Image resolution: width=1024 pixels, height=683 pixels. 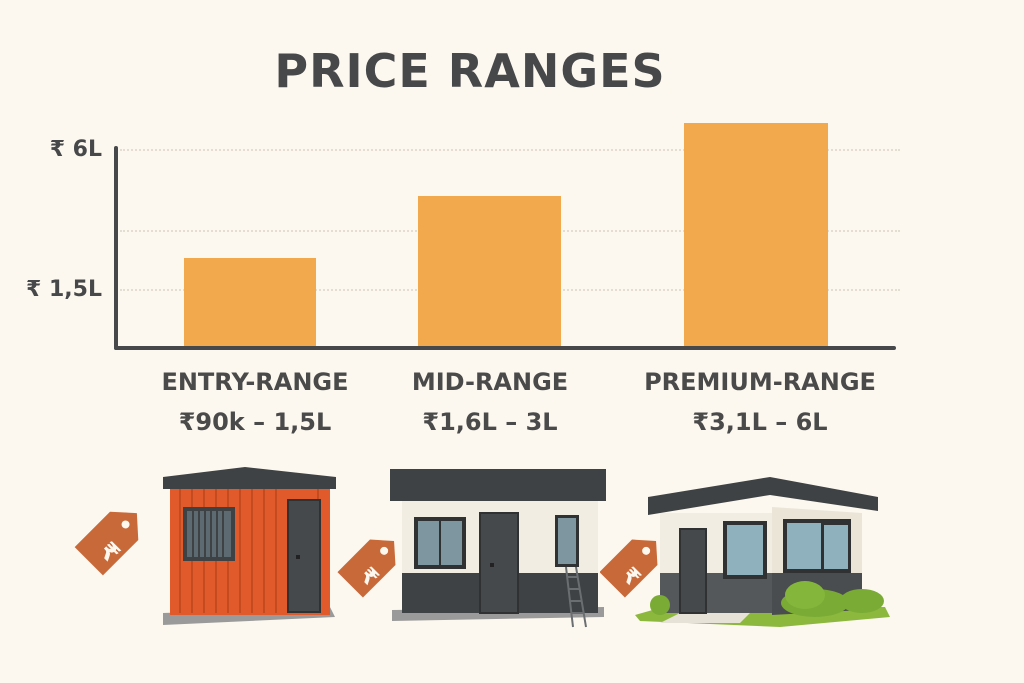 I want to click on premium-range-cabin-illustration: ₹, so click(x=745, y=552).